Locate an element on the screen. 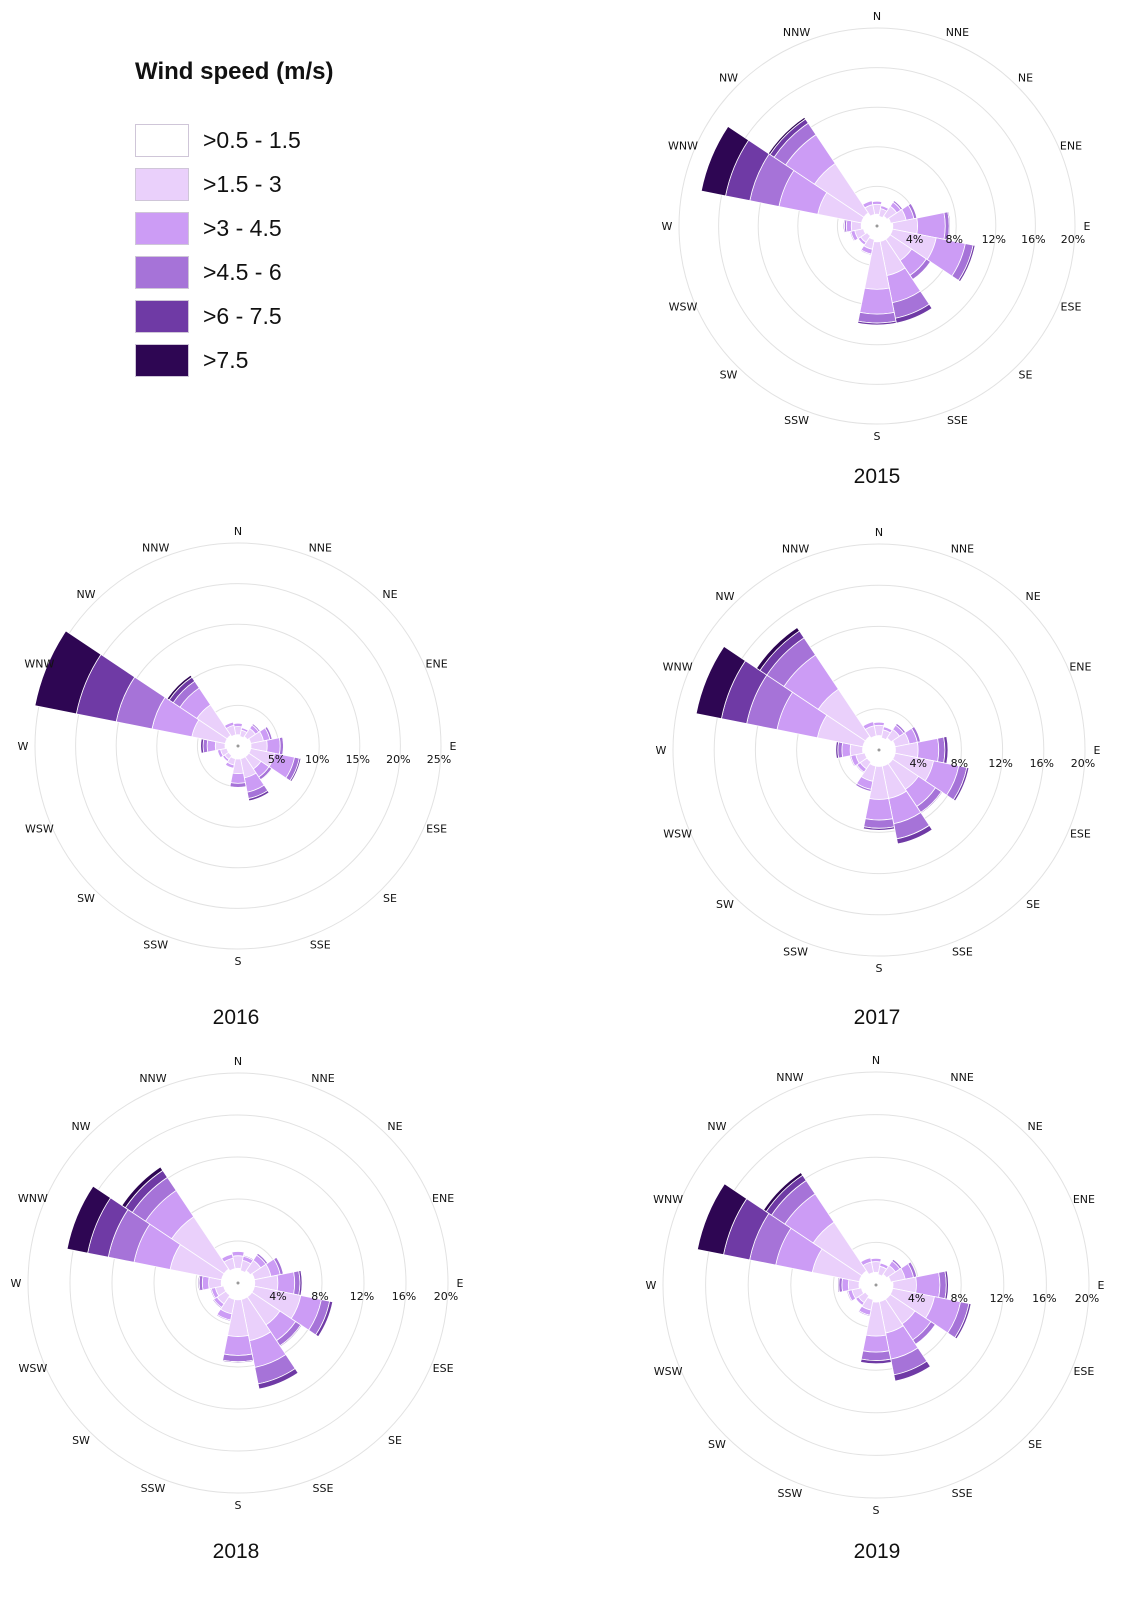 The width and height of the screenshot is (1139, 1615). radial-tick-label: 10% is located at coordinates (317, 759).